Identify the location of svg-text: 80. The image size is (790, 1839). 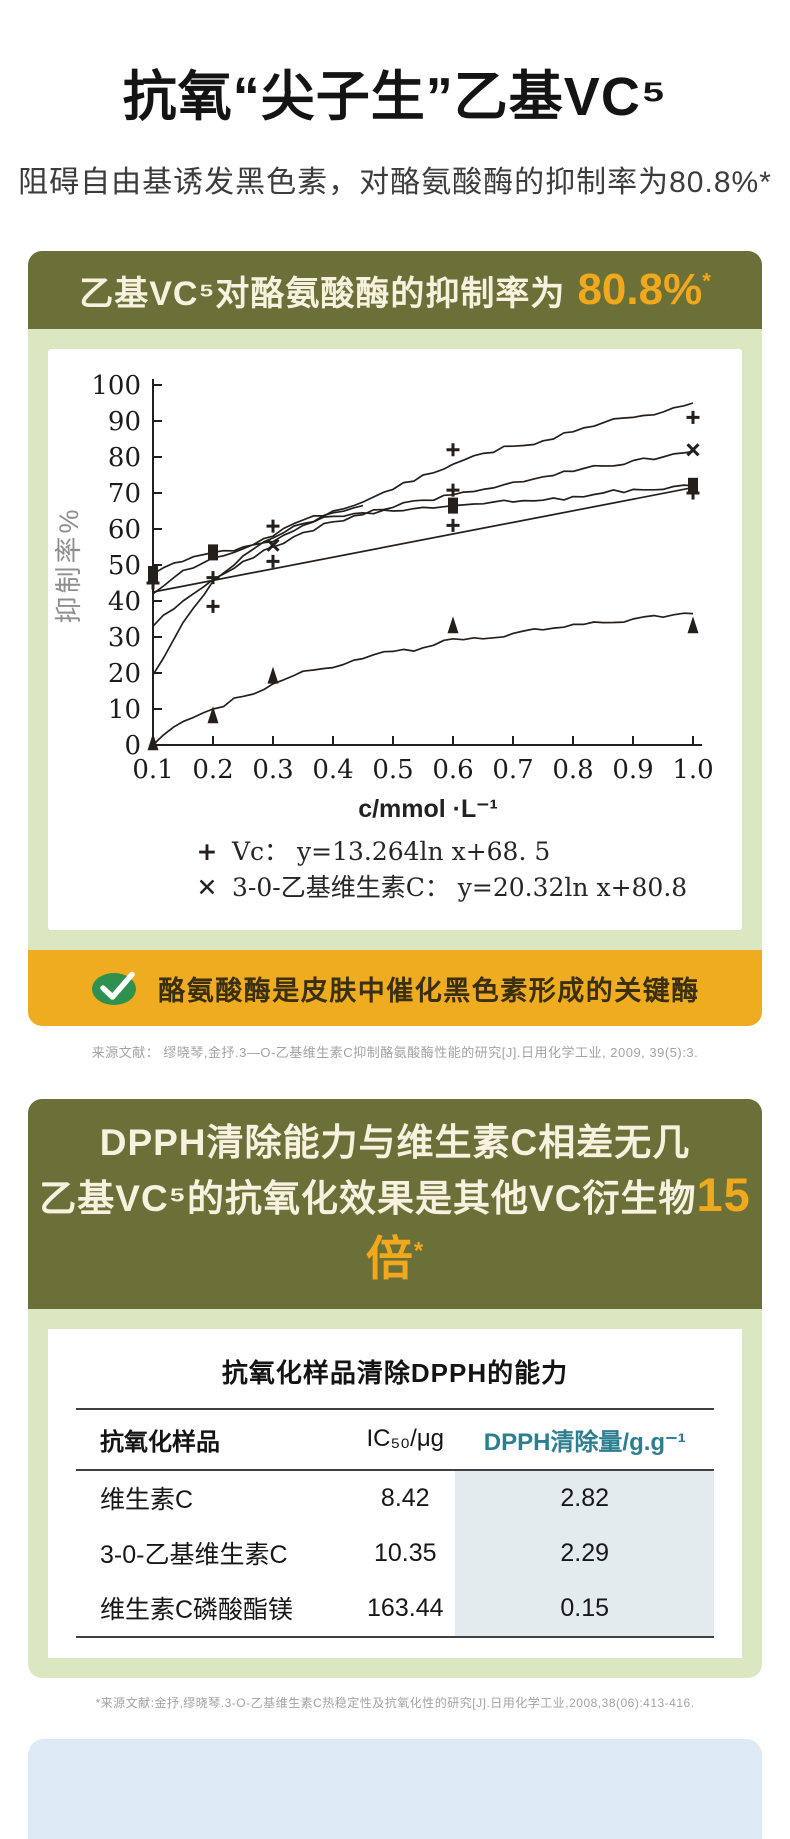
(124, 458).